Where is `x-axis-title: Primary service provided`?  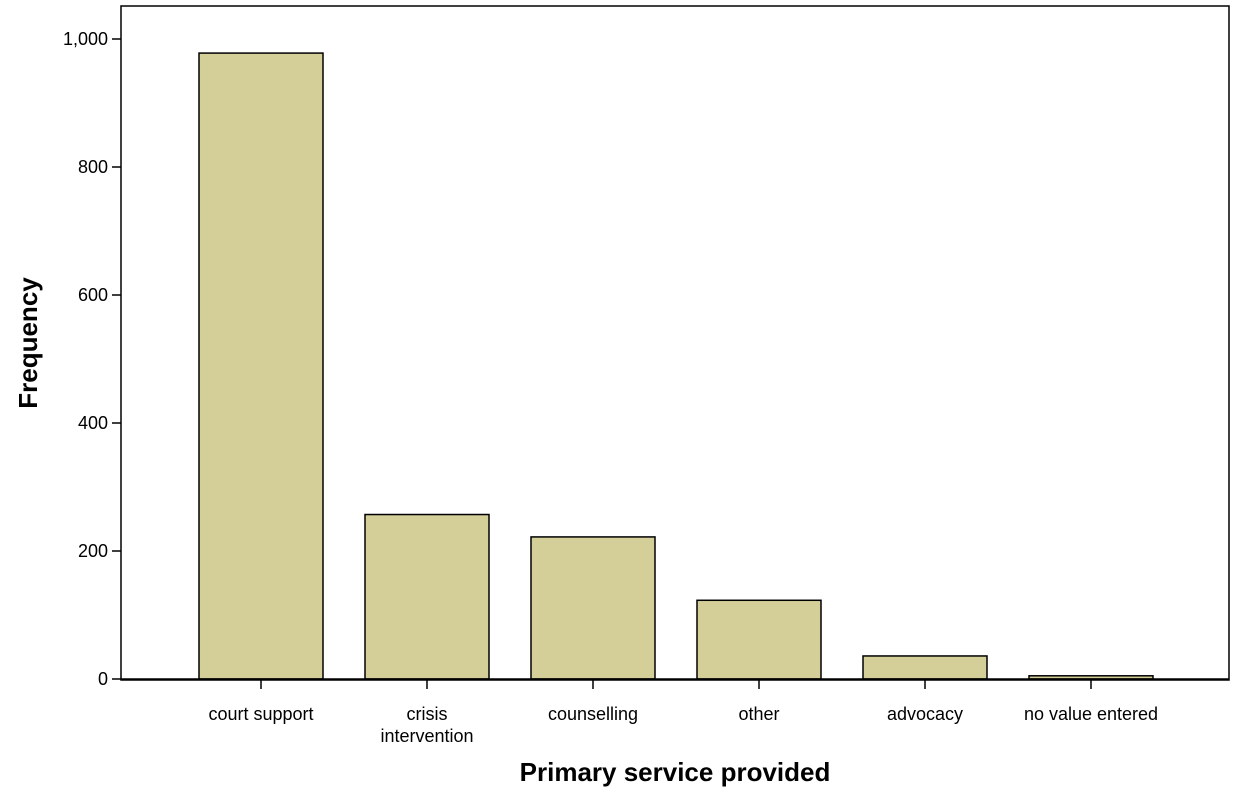 x-axis-title: Primary service provided is located at coordinates (675, 772).